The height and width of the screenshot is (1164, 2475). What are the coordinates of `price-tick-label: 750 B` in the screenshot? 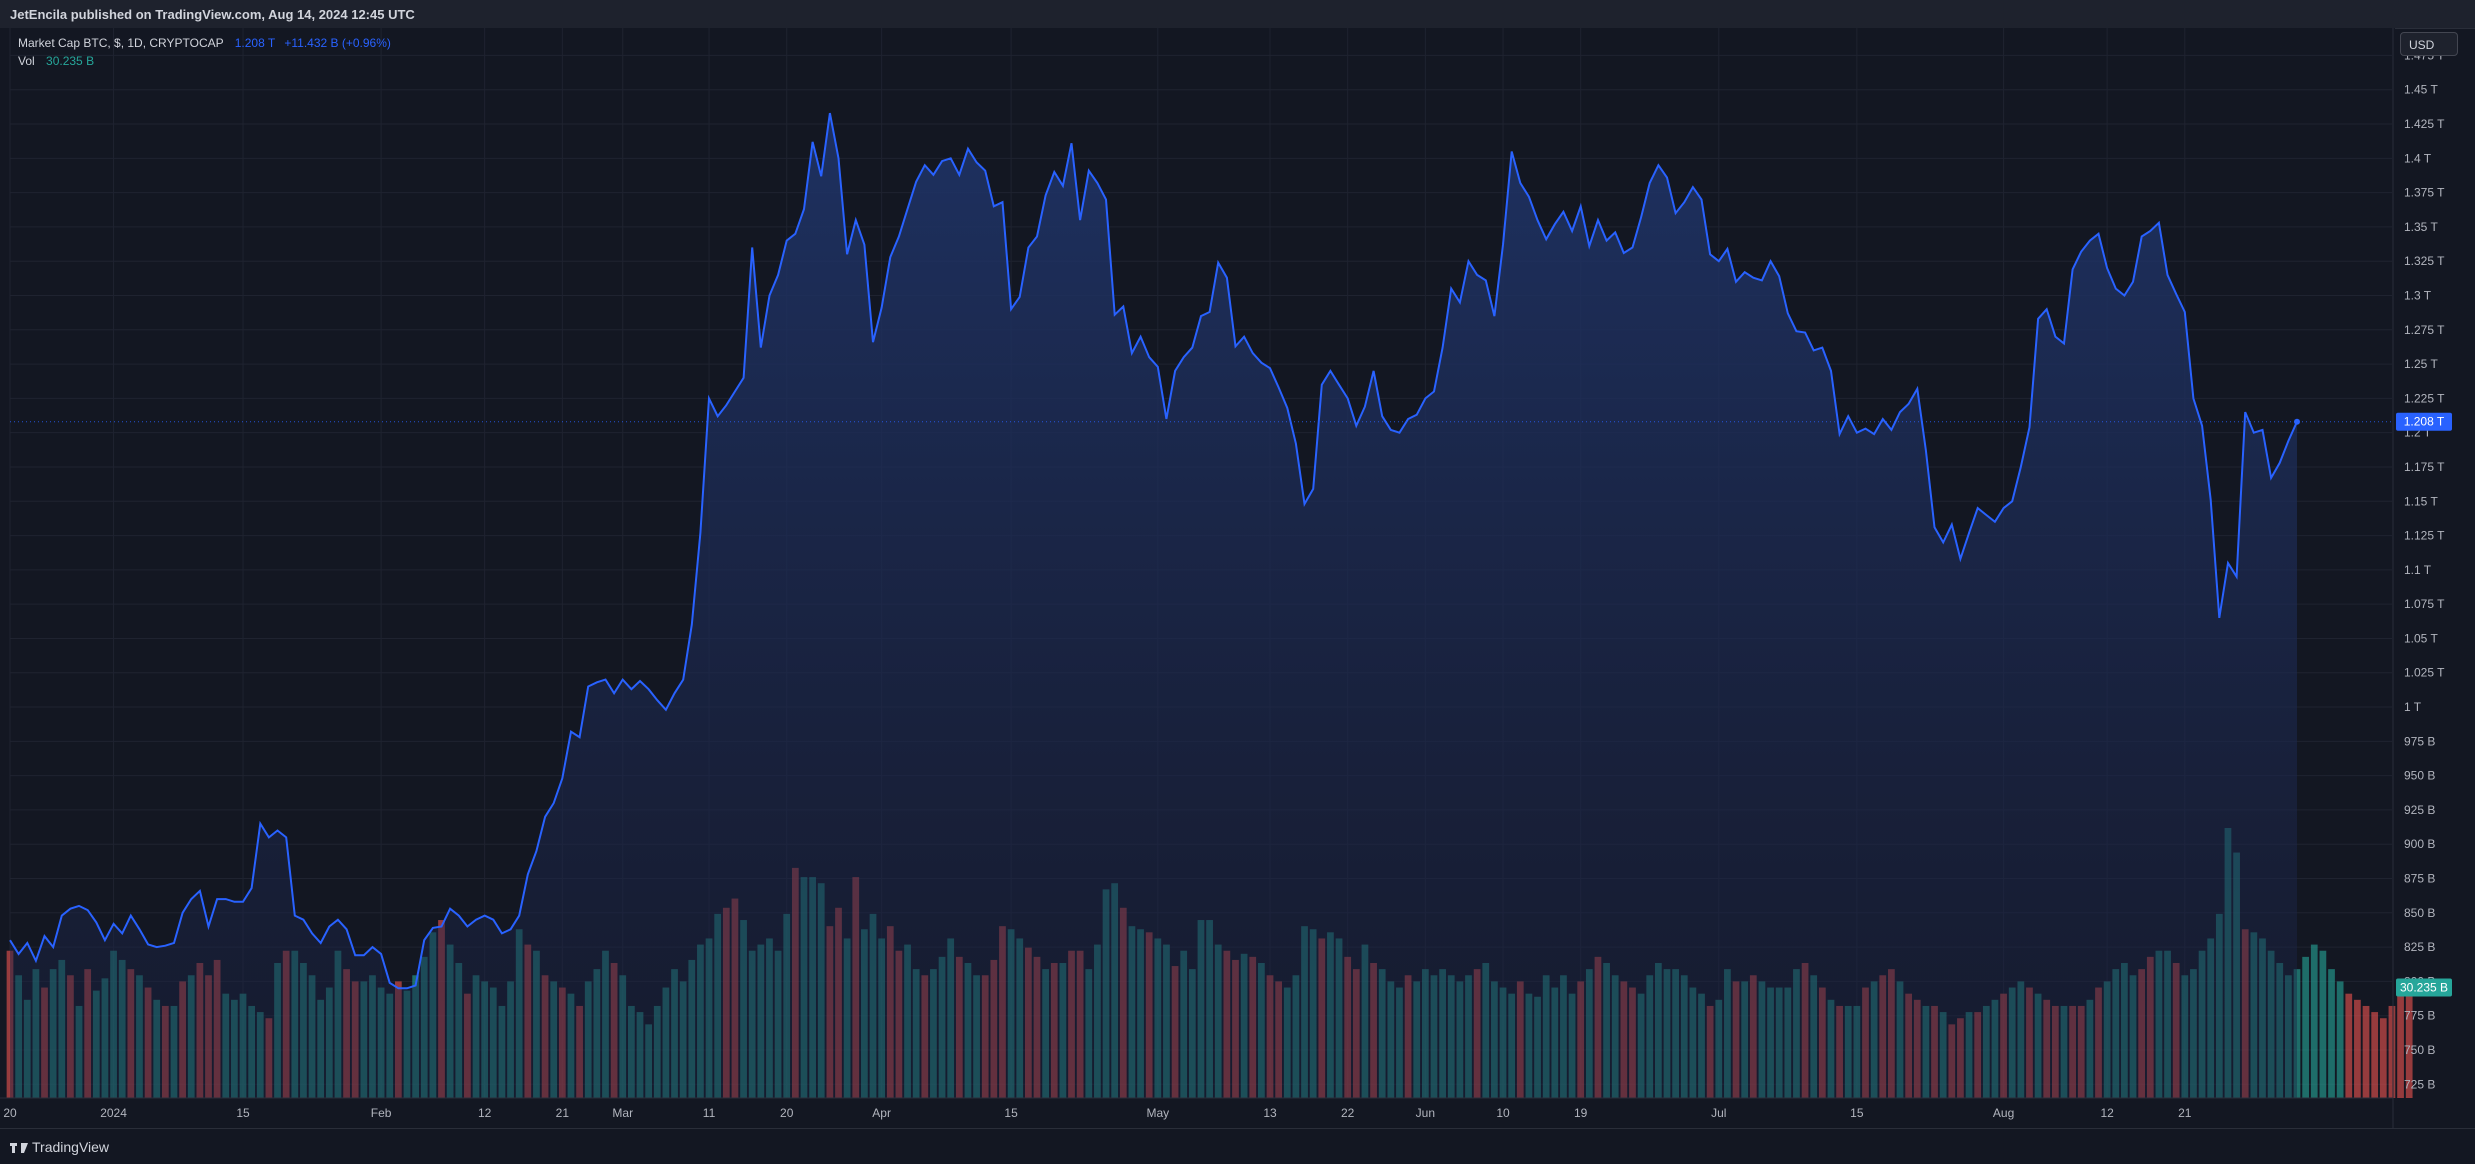 It's located at (2419, 1050).